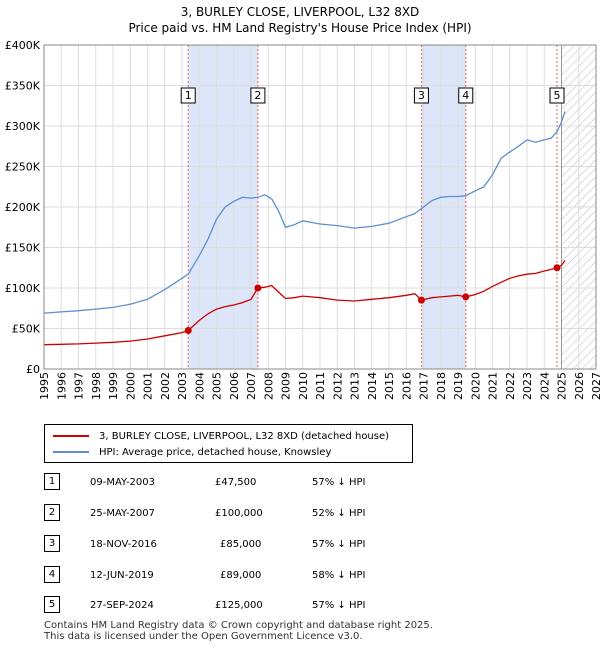 This screenshot has height=650, width=600. I want to click on x-tick-label: 2016, so click(406, 386).